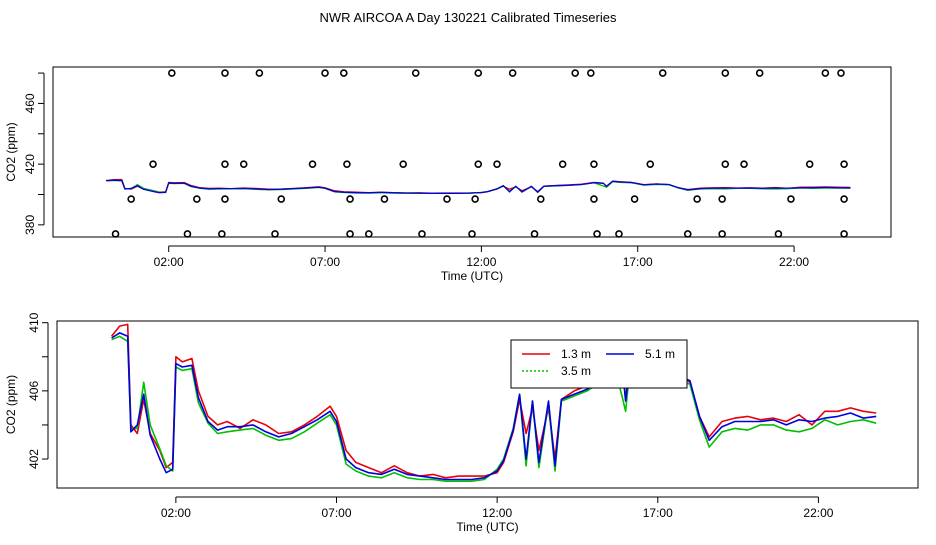  What do you see at coordinates (638, 262) in the screenshot?
I see `top-panel-x-tick-label: 17:00` at bounding box center [638, 262].